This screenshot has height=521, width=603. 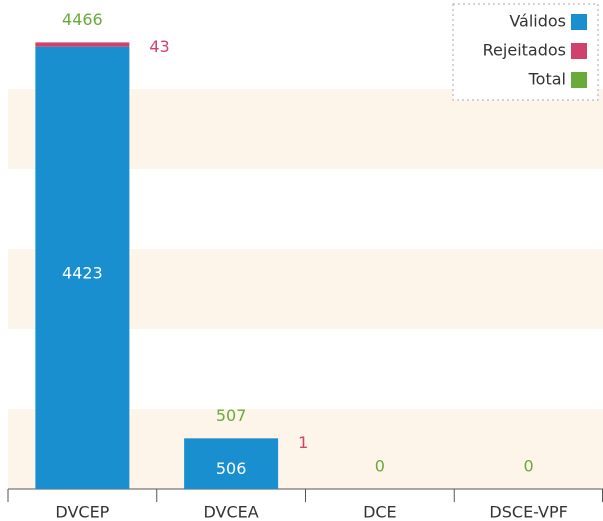 What do you see at coordinates (537, 21) in the screenshot?
I see `legend-label: Válidos` at bounding box center [537, 21].